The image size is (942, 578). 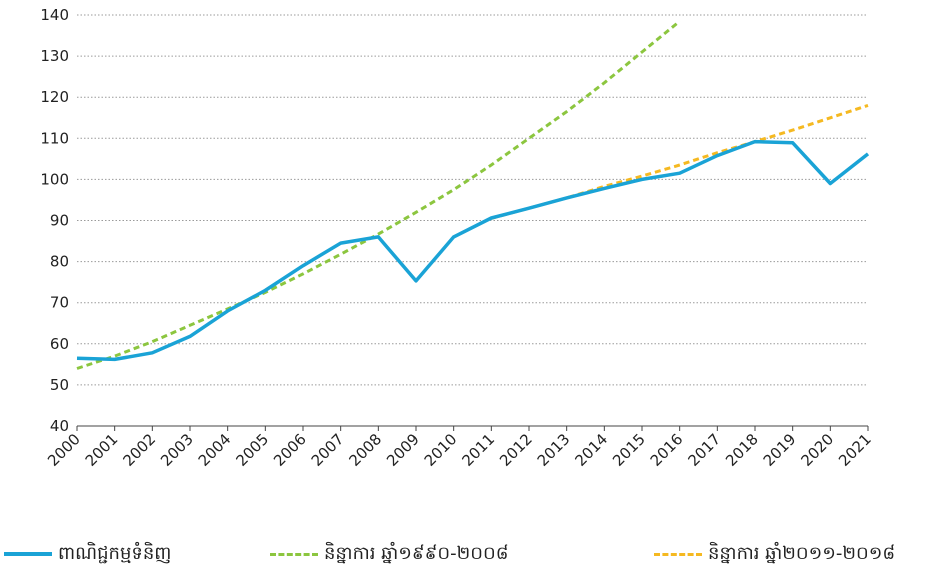 I want to click on x-tick-label-2013: 2013, so click(x=554, y=450).